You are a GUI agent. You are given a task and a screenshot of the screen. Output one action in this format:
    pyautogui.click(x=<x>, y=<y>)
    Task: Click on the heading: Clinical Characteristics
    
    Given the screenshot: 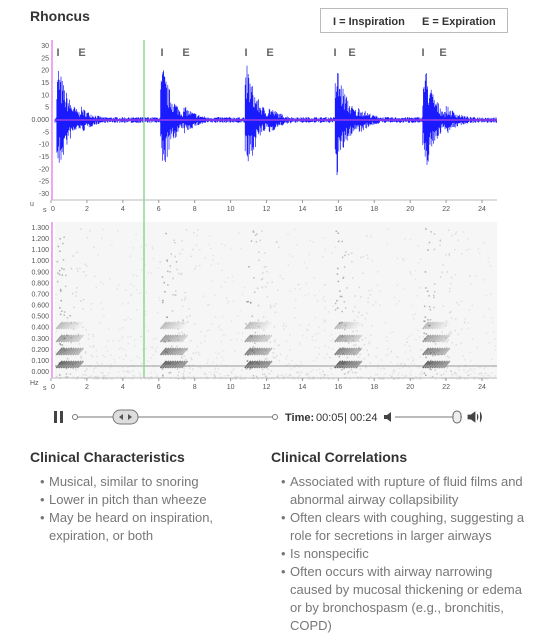 What is the action you would take?
    pyautogui.click(x=107, y=457)
    